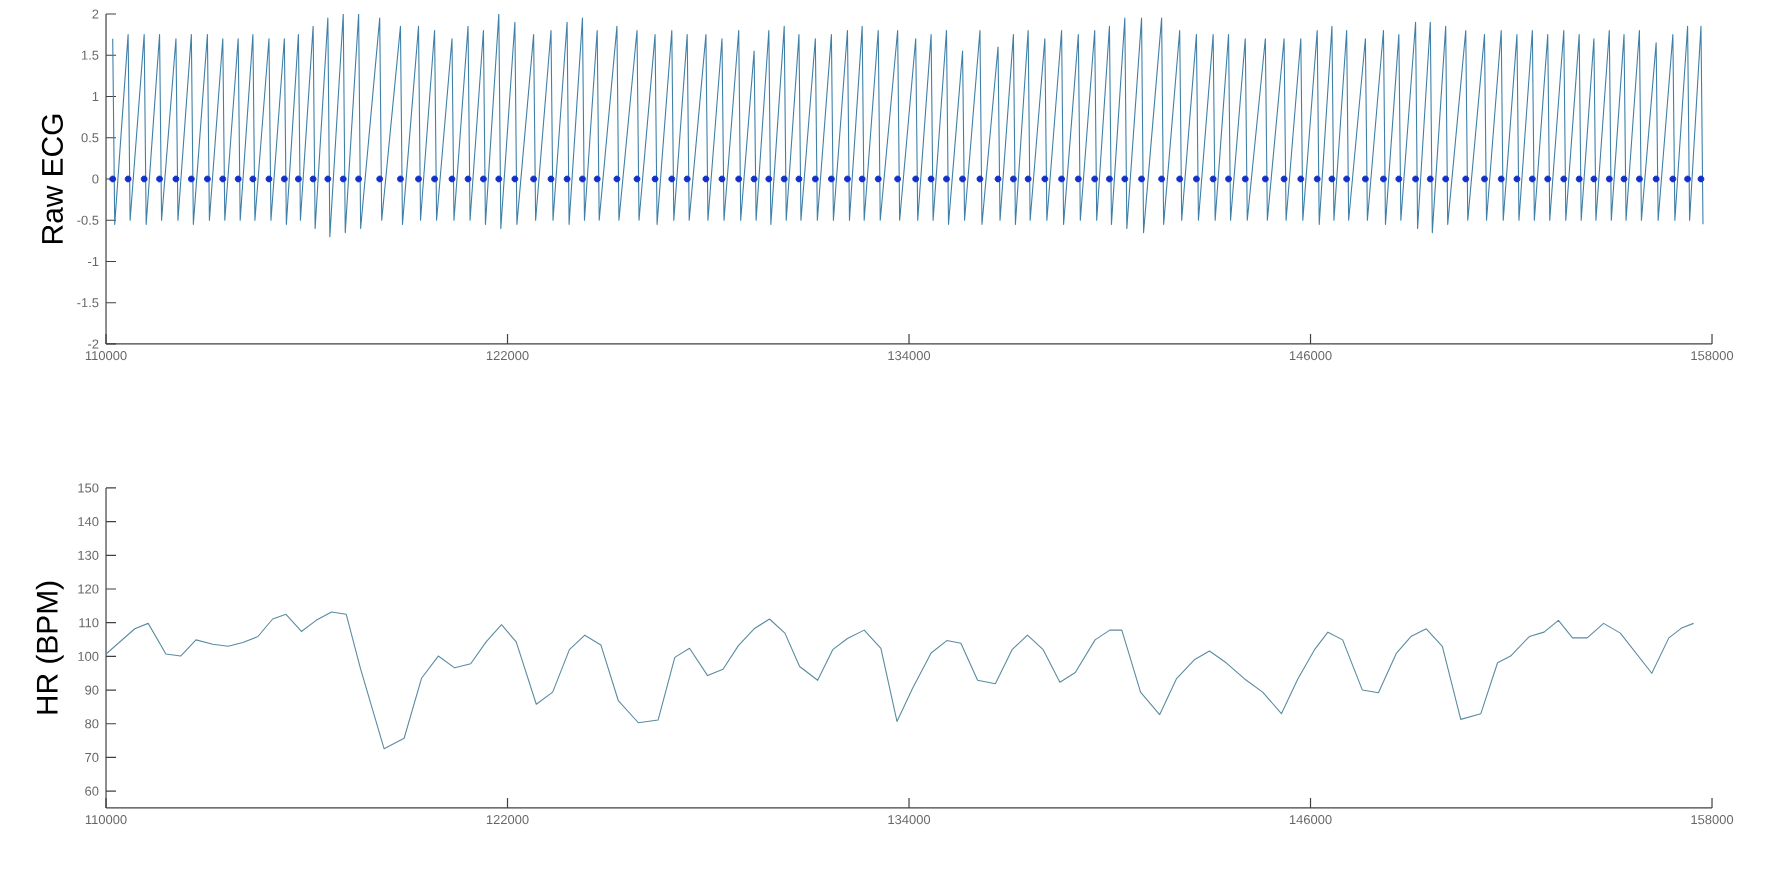 The image size is (1772, 896). What do you see at coordinates (52, 178) in the screenshot?
I see `y-axis-title: Raw ECG` at bounding box center [52, 178].